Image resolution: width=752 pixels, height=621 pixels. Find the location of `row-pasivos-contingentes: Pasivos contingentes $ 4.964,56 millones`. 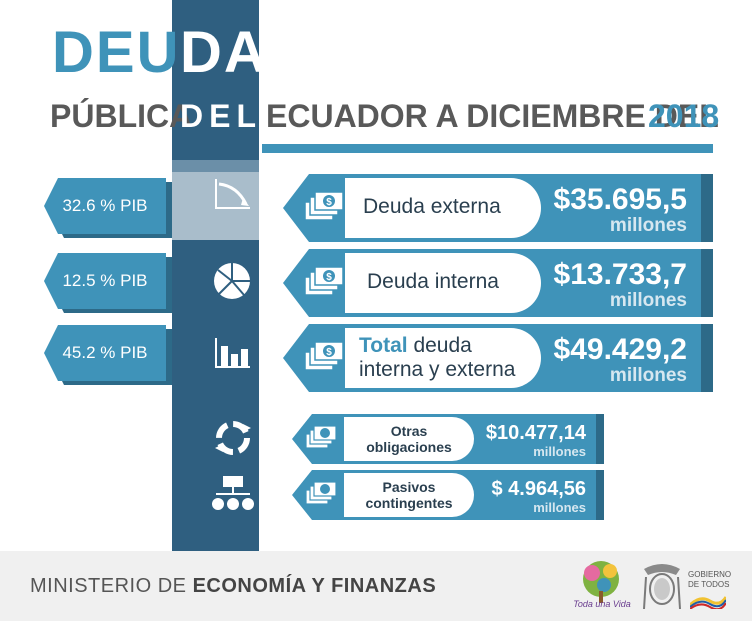

row-pasivos-contingentes: Pasivos contingentes $ 4.964,56 millones is located at coordinates (448, 495).